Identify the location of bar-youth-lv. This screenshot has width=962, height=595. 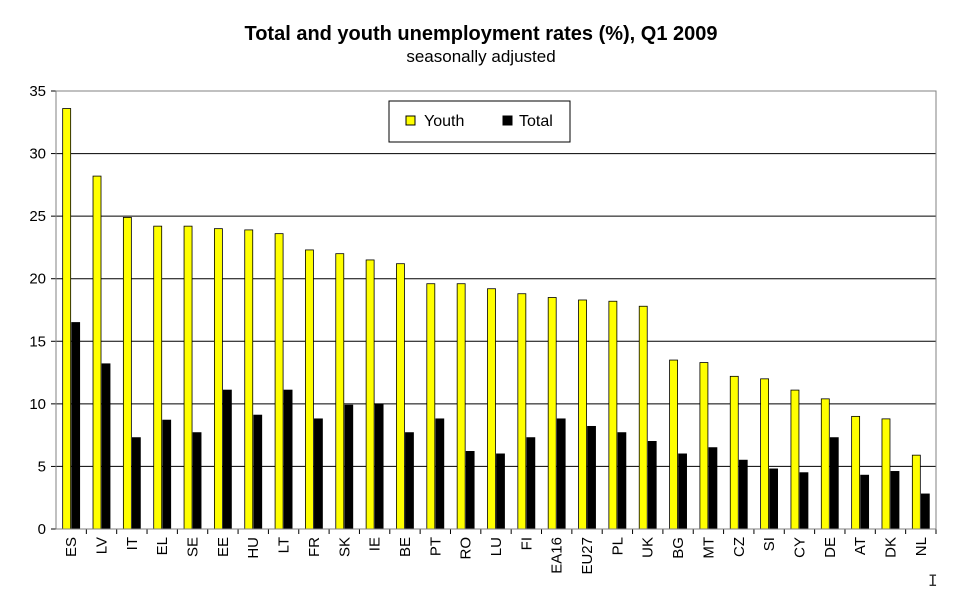
(97, 352).